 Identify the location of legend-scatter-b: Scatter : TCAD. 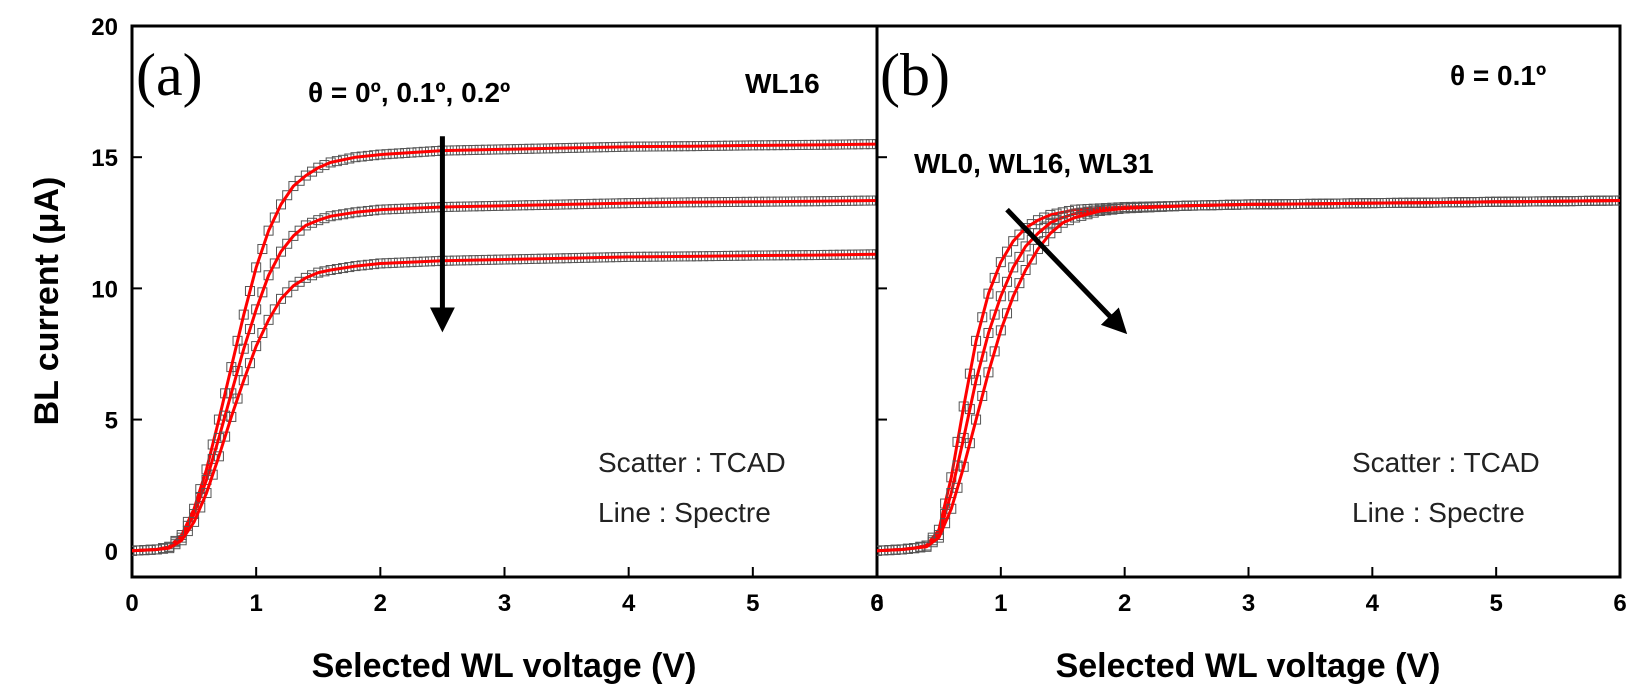
(1446, 462).